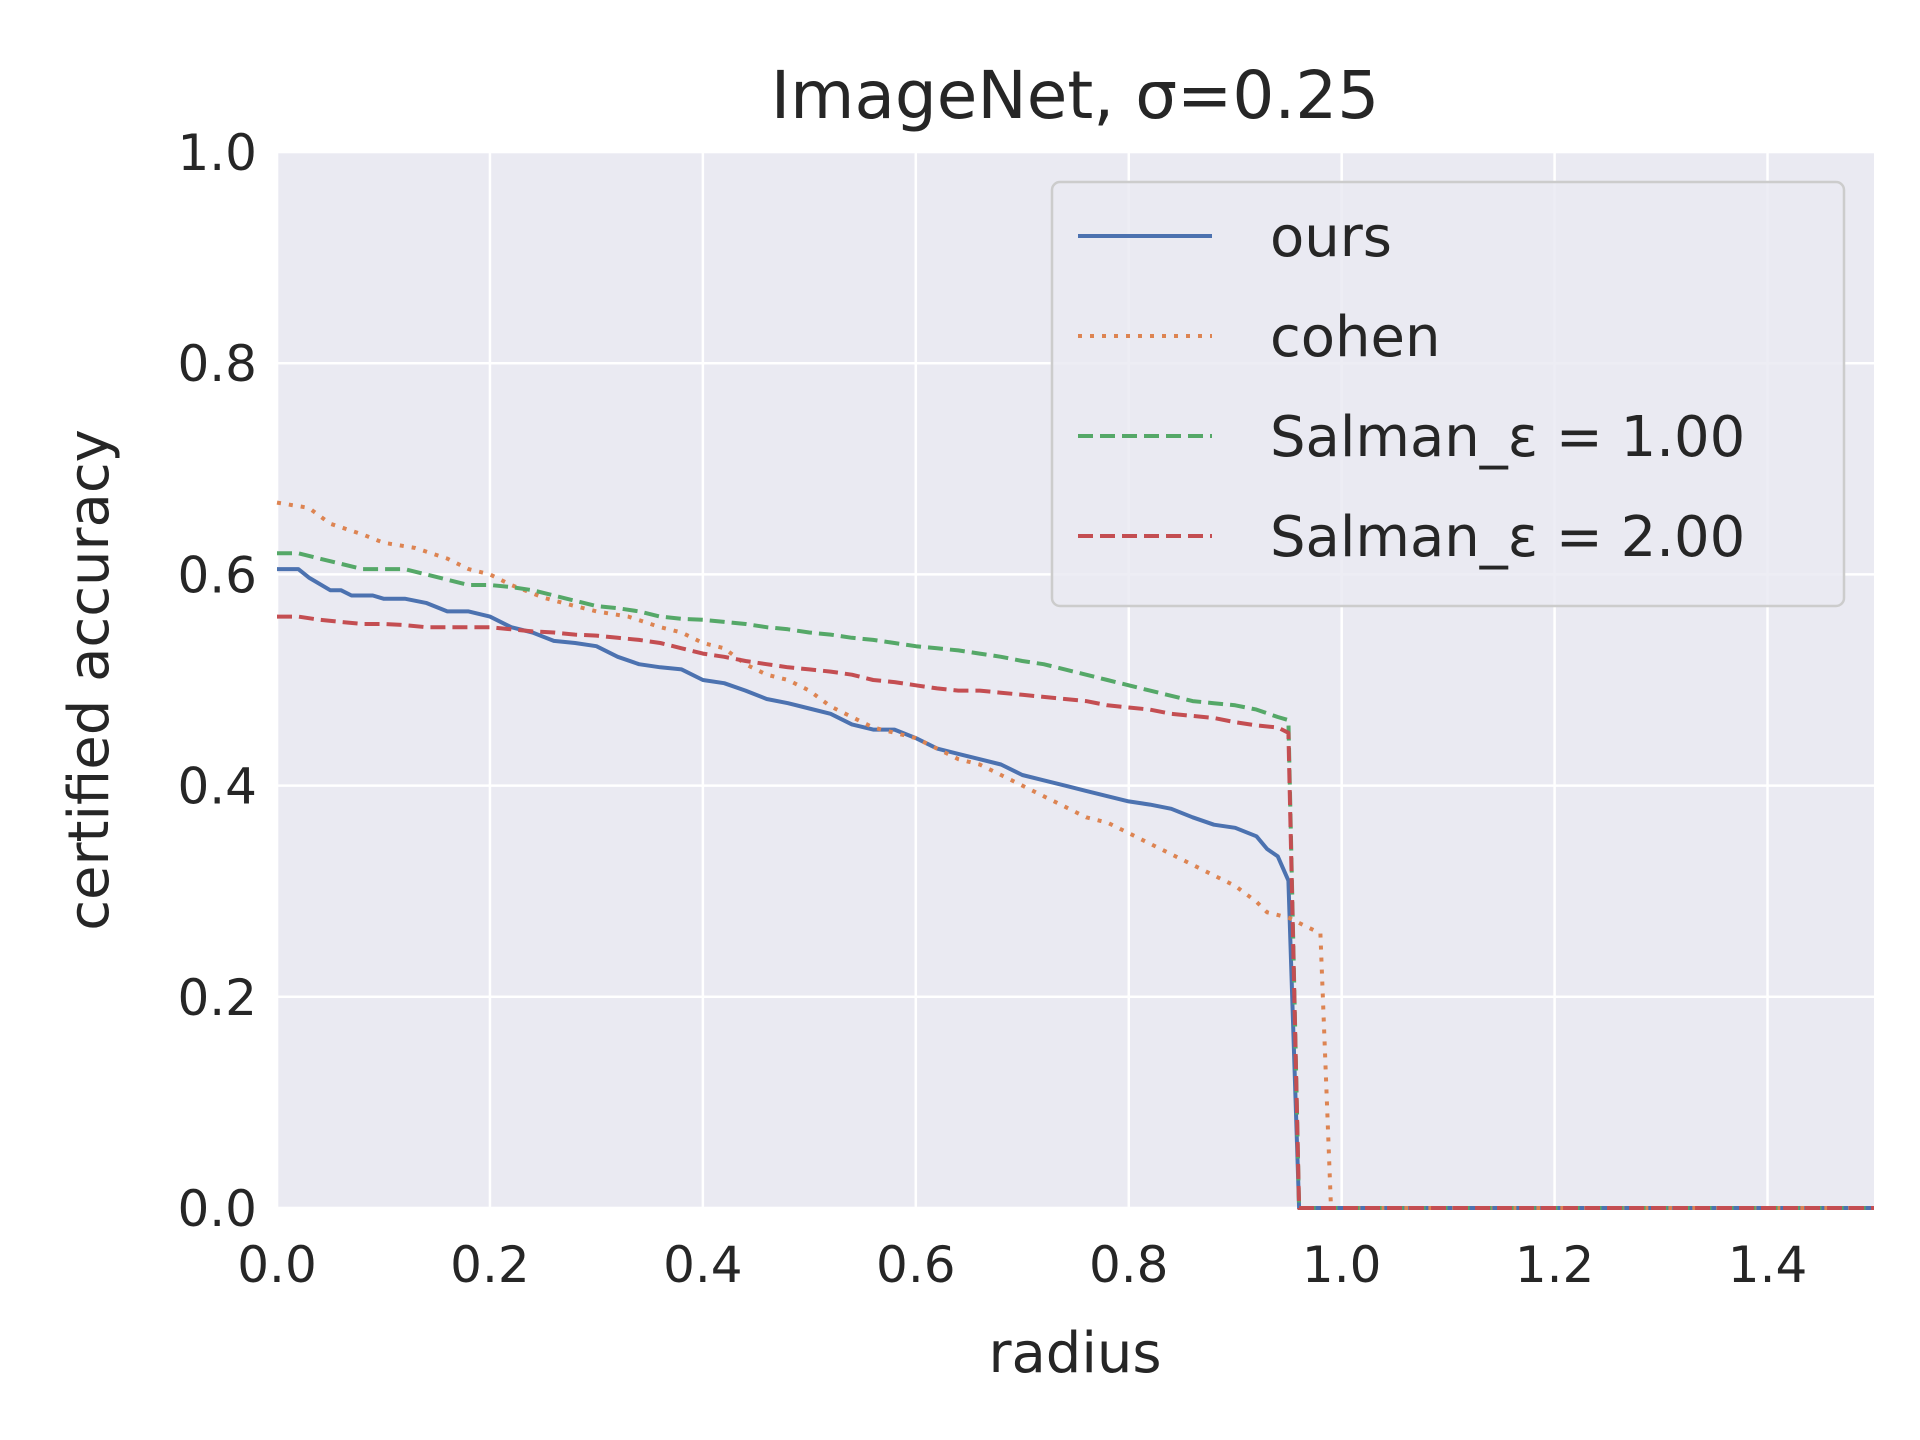 This screenshot has height=1440, width=1920. I want to click on x-tick-label: 1.2, so click(1555, 1265).